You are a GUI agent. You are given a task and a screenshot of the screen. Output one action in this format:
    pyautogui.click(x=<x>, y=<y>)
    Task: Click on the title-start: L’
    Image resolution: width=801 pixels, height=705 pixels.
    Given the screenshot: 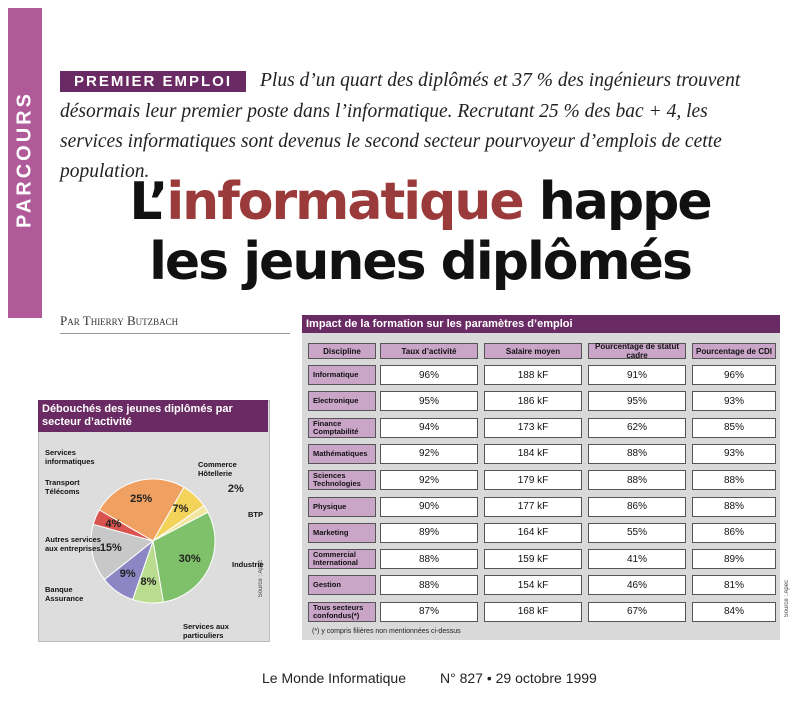 What is the action you would take?
    pyautogui.click(x=148, y=202)
    